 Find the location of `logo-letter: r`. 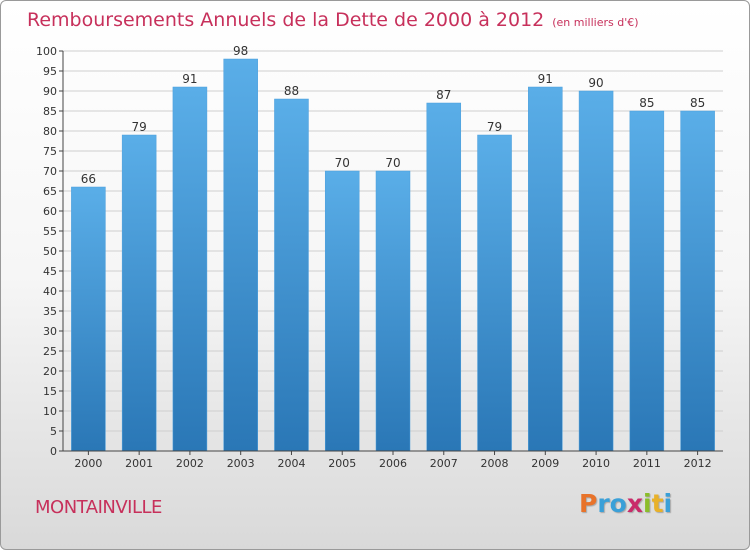

logo-letter: r is located at coordinates (603, 503).